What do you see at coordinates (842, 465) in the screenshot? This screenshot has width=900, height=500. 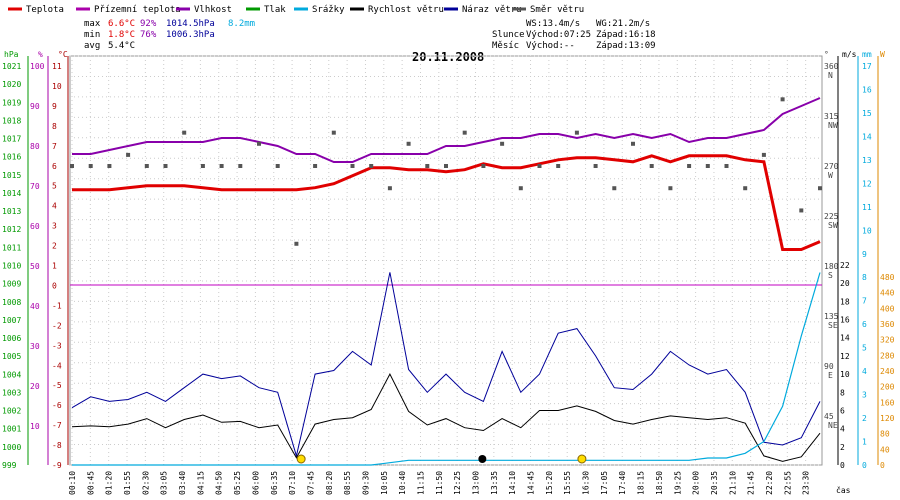 I see `ms-tick: 0` at bounding box center [842, 465].